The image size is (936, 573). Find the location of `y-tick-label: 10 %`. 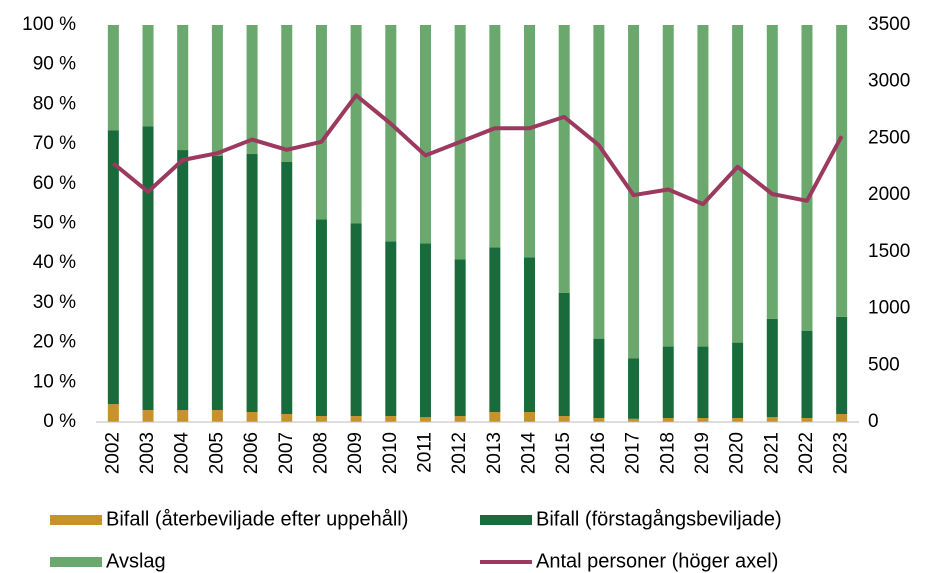

y-tick-label: 10 % is located at coordinates (54, 381).